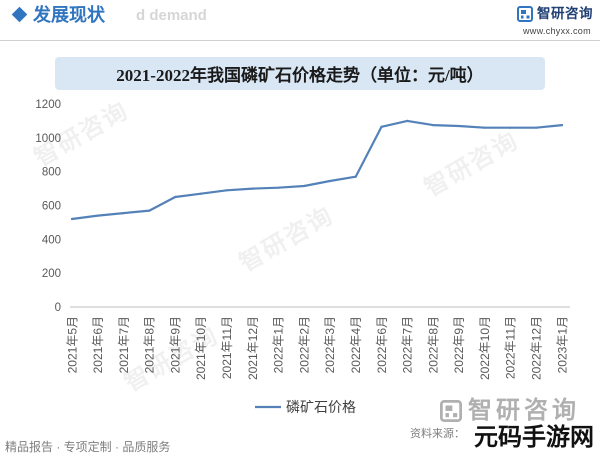 The height and width of the screenshot is (458, 600). What do you see at coordinates (124, 344) in the screenshot?
I see `x-tick-label: 2021年7月` at bounding box center [124, 344].